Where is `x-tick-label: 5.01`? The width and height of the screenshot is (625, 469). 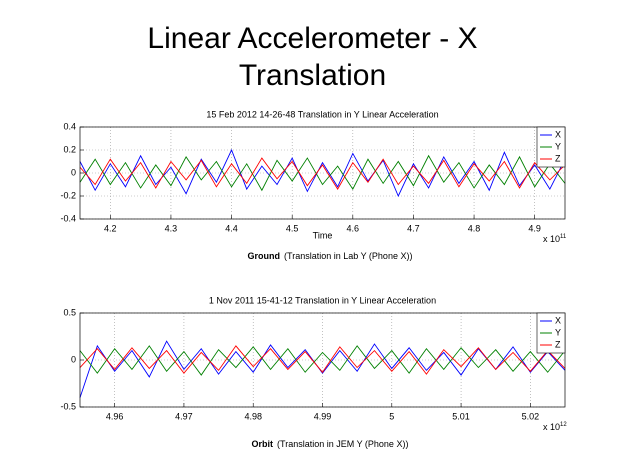
x-tick-label: 5.01 is located at coordinates (461, 416).